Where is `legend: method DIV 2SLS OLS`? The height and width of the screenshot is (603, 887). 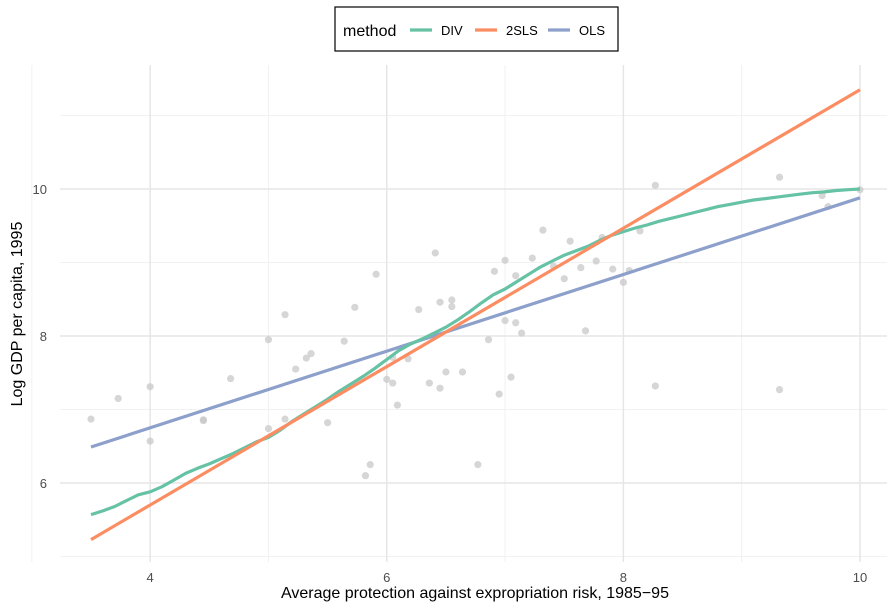
legend: method DIV 2SLS OLS is located at coordinates (476, 29).